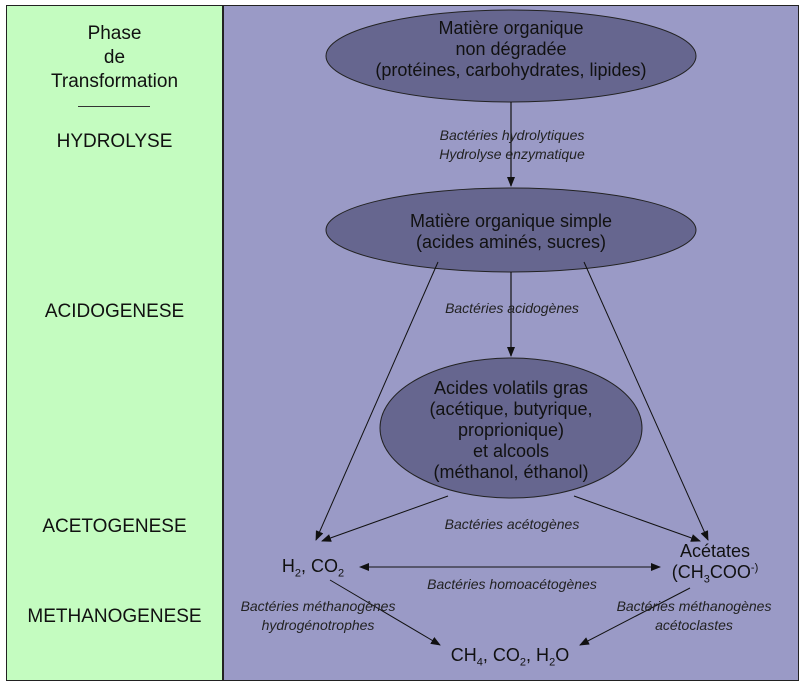 Image resolution: width=805 pixels, height=687 pixels. I want to click on phase-acidogenese: ACIDOGENESE, so click(114, 311).